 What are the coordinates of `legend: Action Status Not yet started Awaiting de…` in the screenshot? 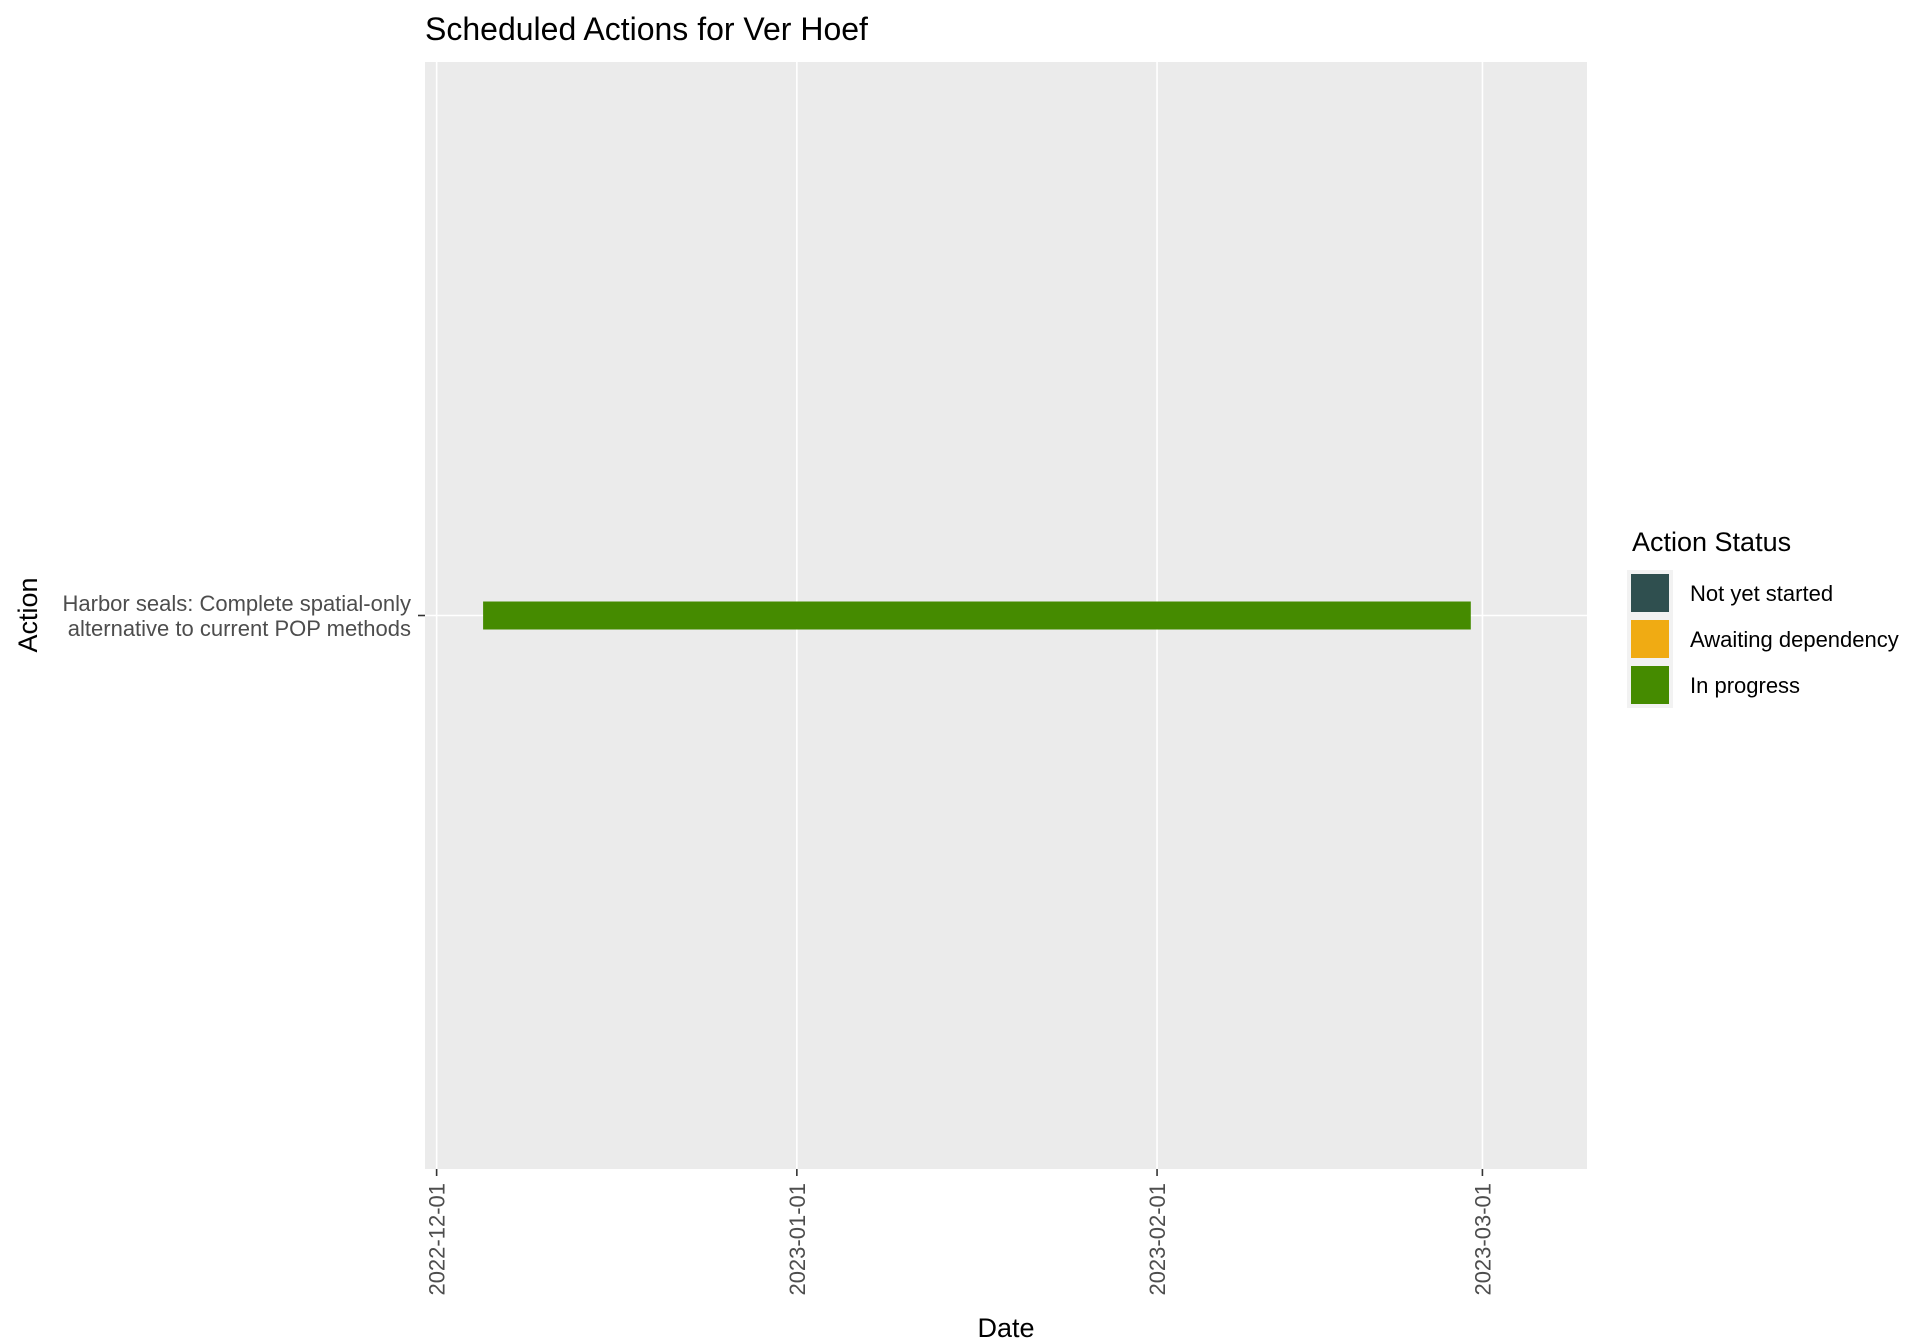 It's located at (1763, 617).